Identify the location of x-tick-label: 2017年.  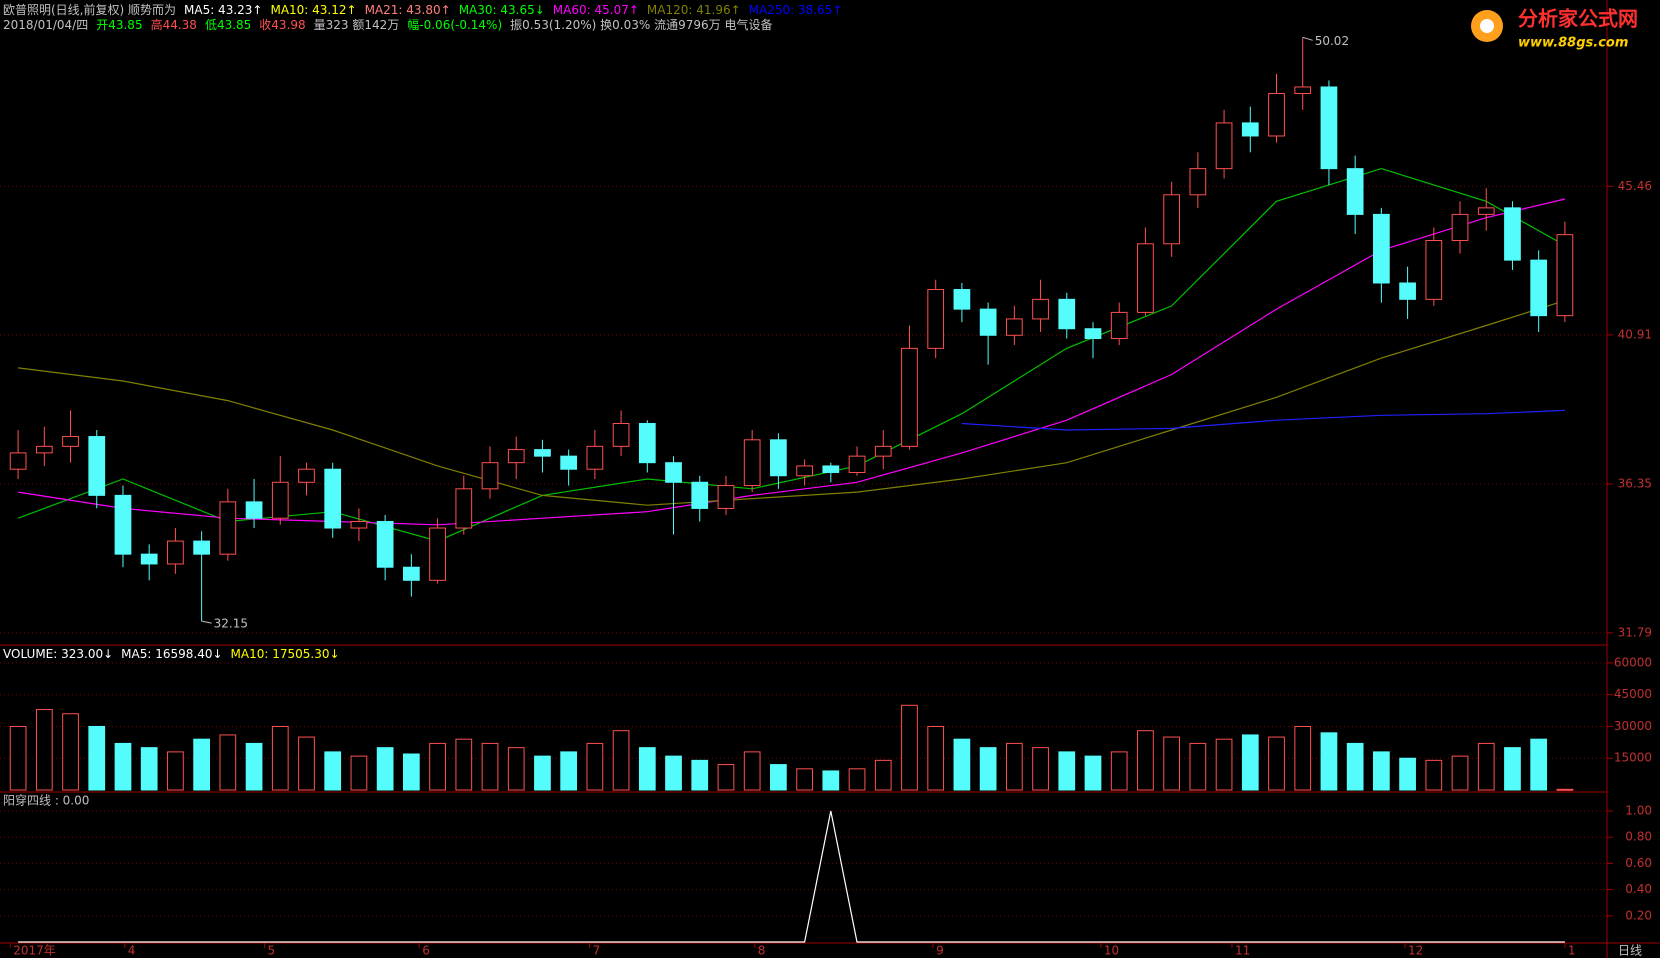
(34, 951).